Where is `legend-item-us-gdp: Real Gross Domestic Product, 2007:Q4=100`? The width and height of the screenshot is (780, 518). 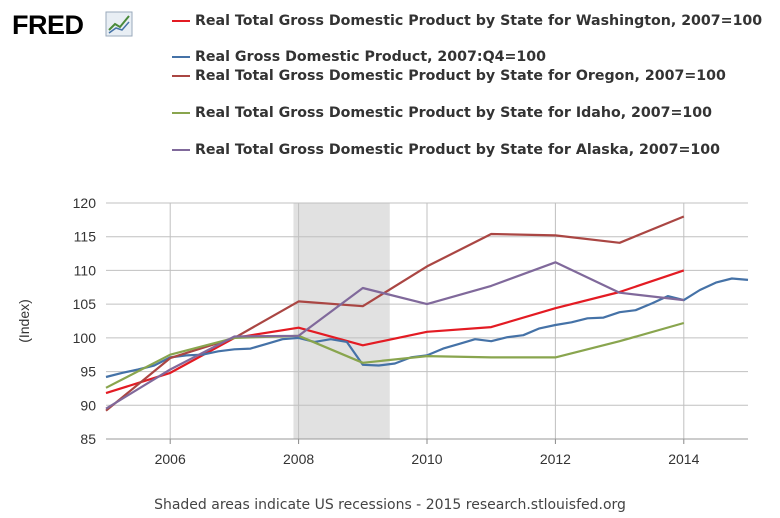 legend-item-us-gdp: Real Gross Domestic Product, 2007:Q4=100 is located at coordinates (470, 57).